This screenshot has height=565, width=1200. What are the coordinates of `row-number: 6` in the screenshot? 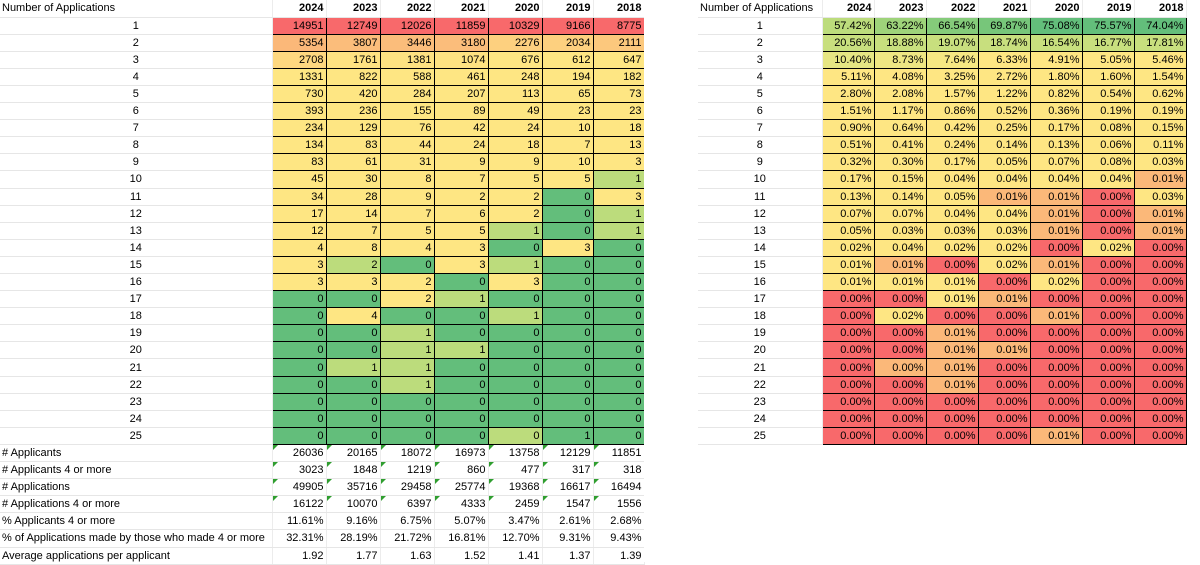 It's located at (760, 111).